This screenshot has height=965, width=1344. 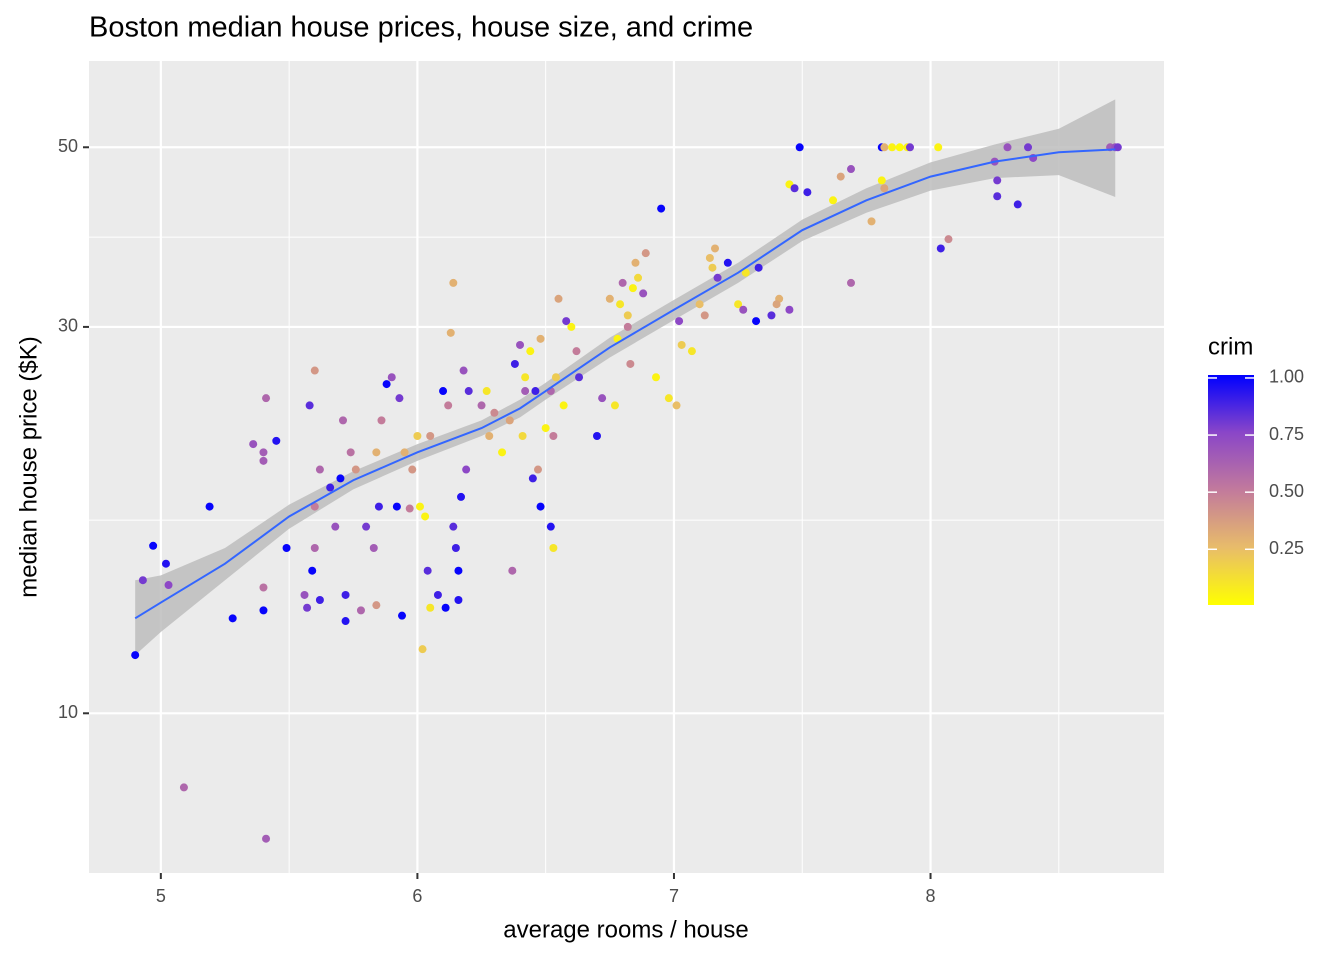 What do you see at coordinates (417, 896) in the screenshot?
I see `x-tick-label: 6` at bounding box center [417, 896].